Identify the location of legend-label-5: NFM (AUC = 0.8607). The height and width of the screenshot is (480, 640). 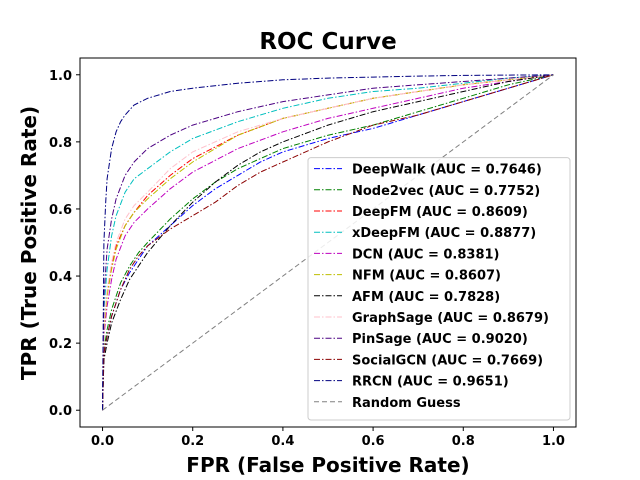
(426, 276).